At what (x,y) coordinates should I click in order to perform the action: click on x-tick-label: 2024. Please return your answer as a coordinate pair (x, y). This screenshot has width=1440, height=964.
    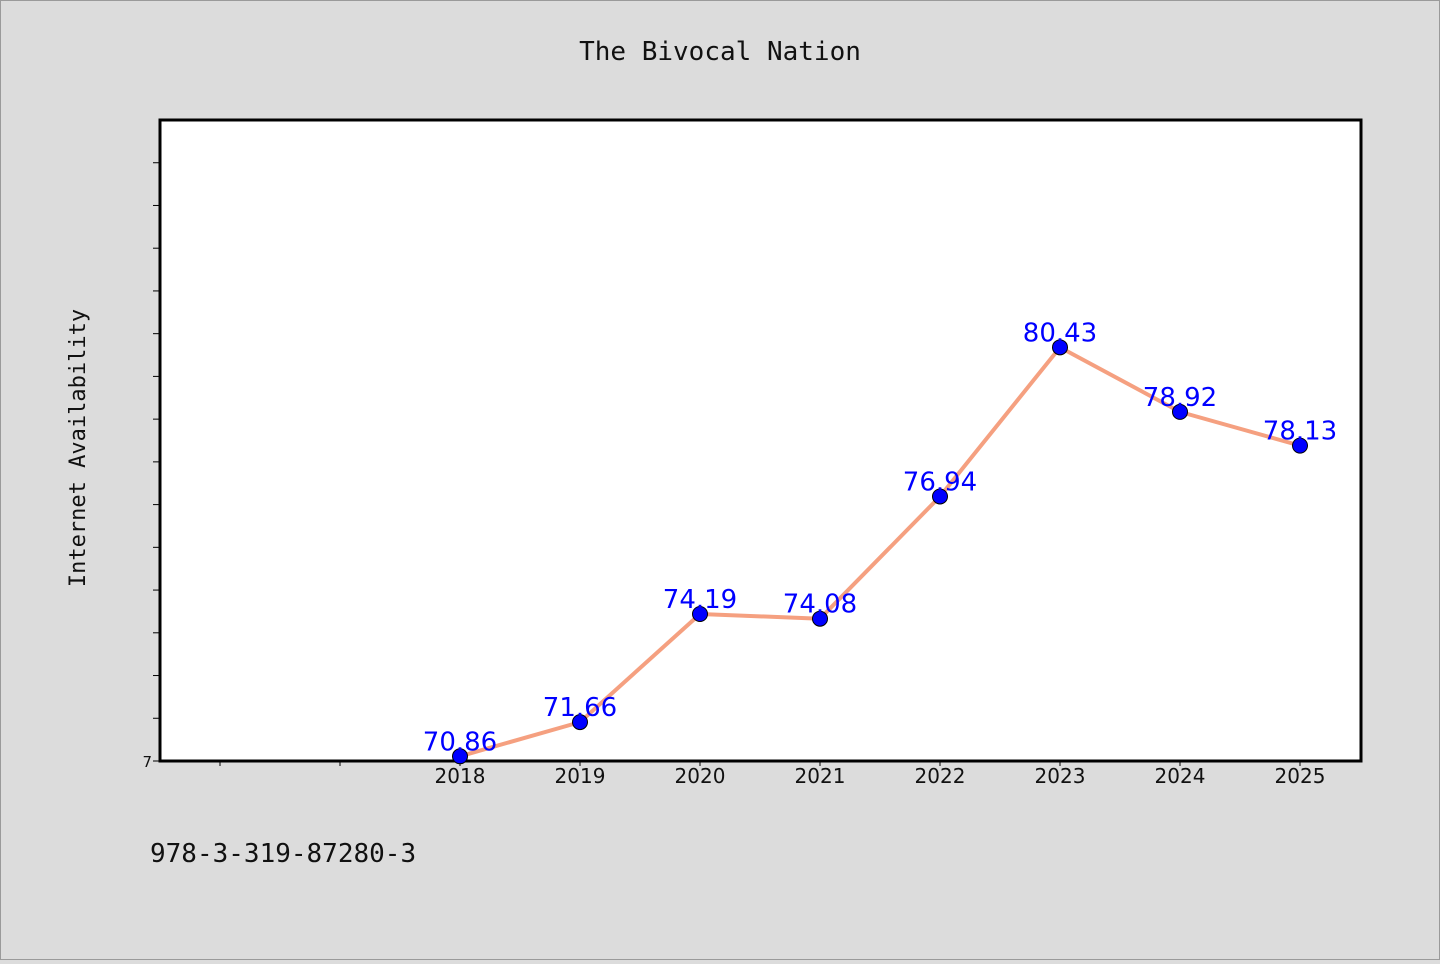
    Looking at the image, I should click on (1180, 776).